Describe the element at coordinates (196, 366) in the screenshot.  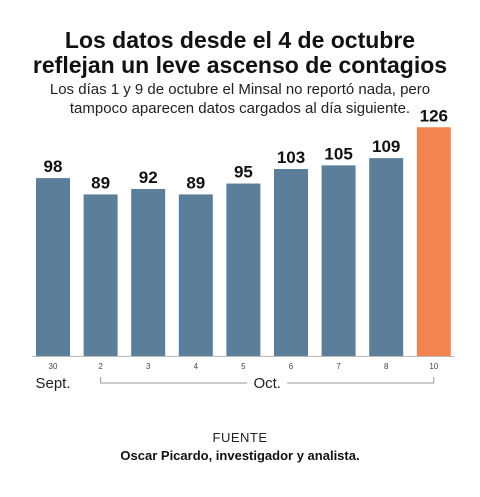
I see `tick-label-4: 4` at that location.